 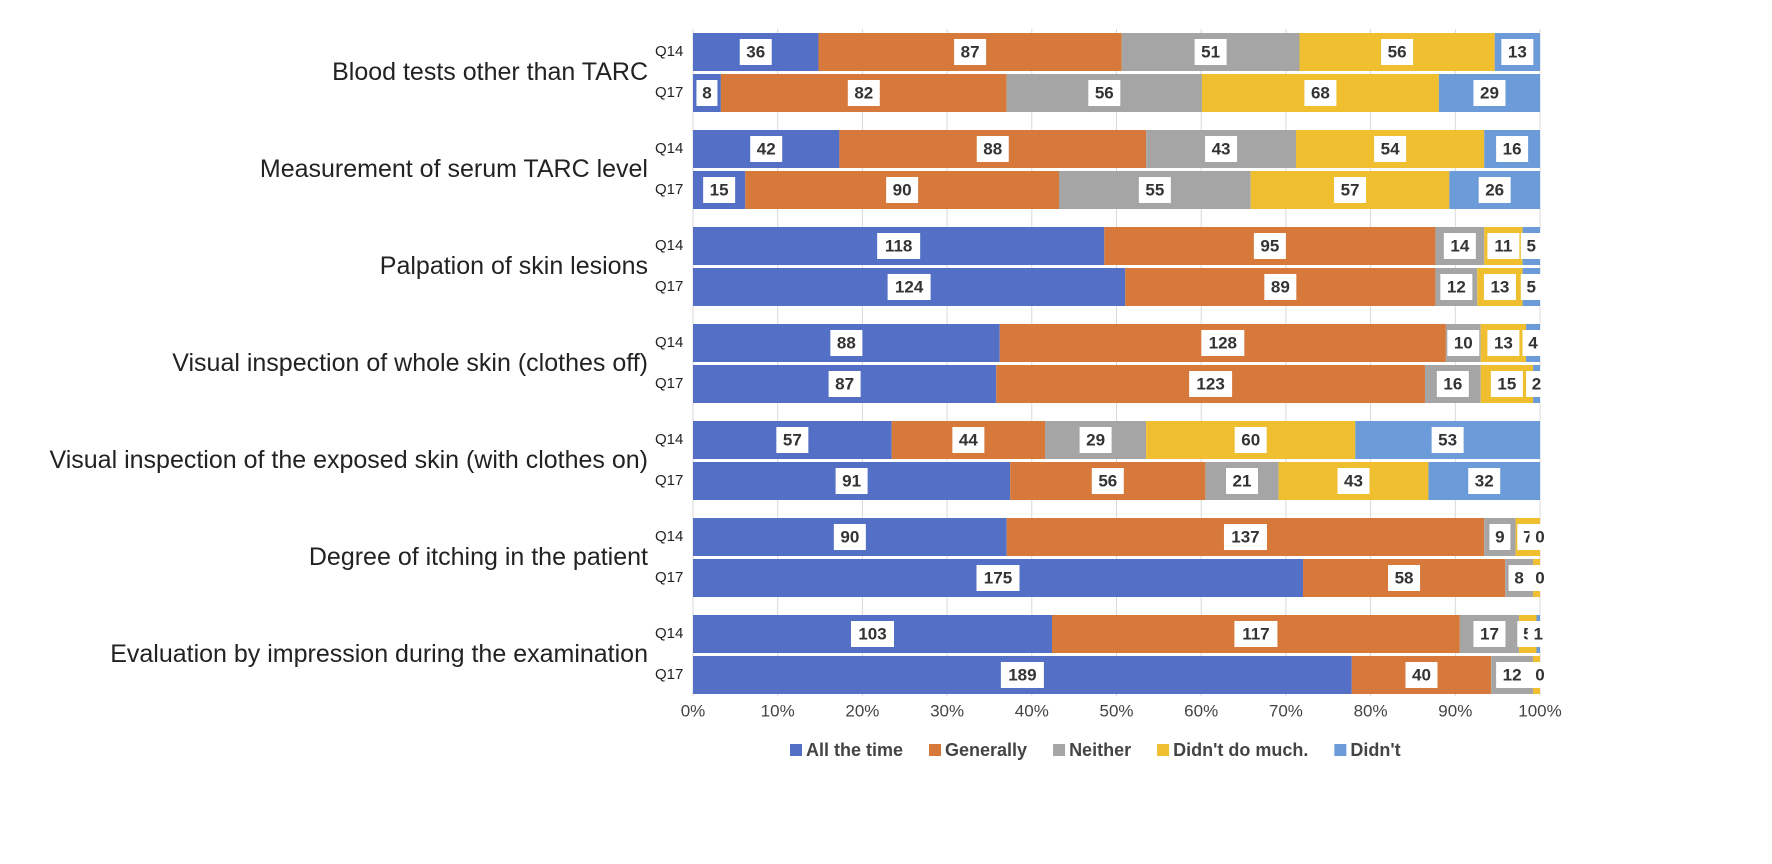 I want to click on data-label: 87, so click(x=970, y=51).